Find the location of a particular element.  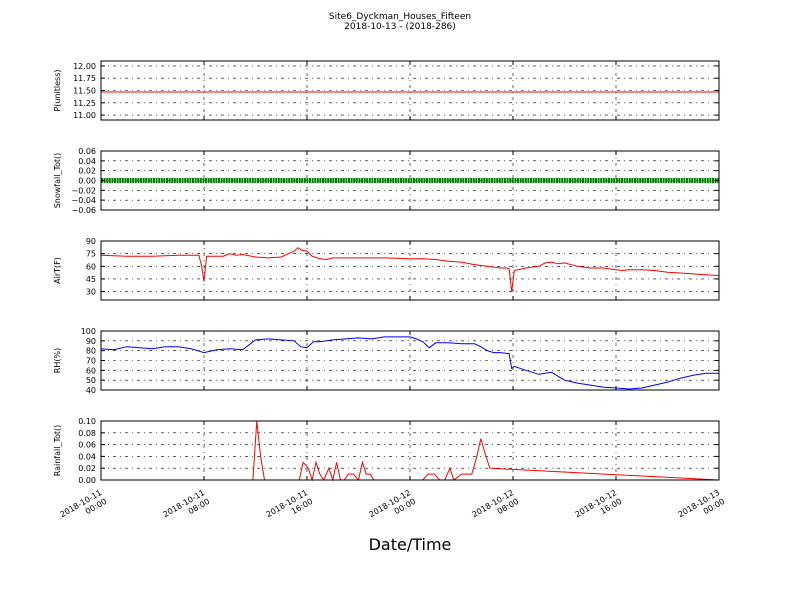

y-axis-label: RH(%) is located at coordinates (57, 360).